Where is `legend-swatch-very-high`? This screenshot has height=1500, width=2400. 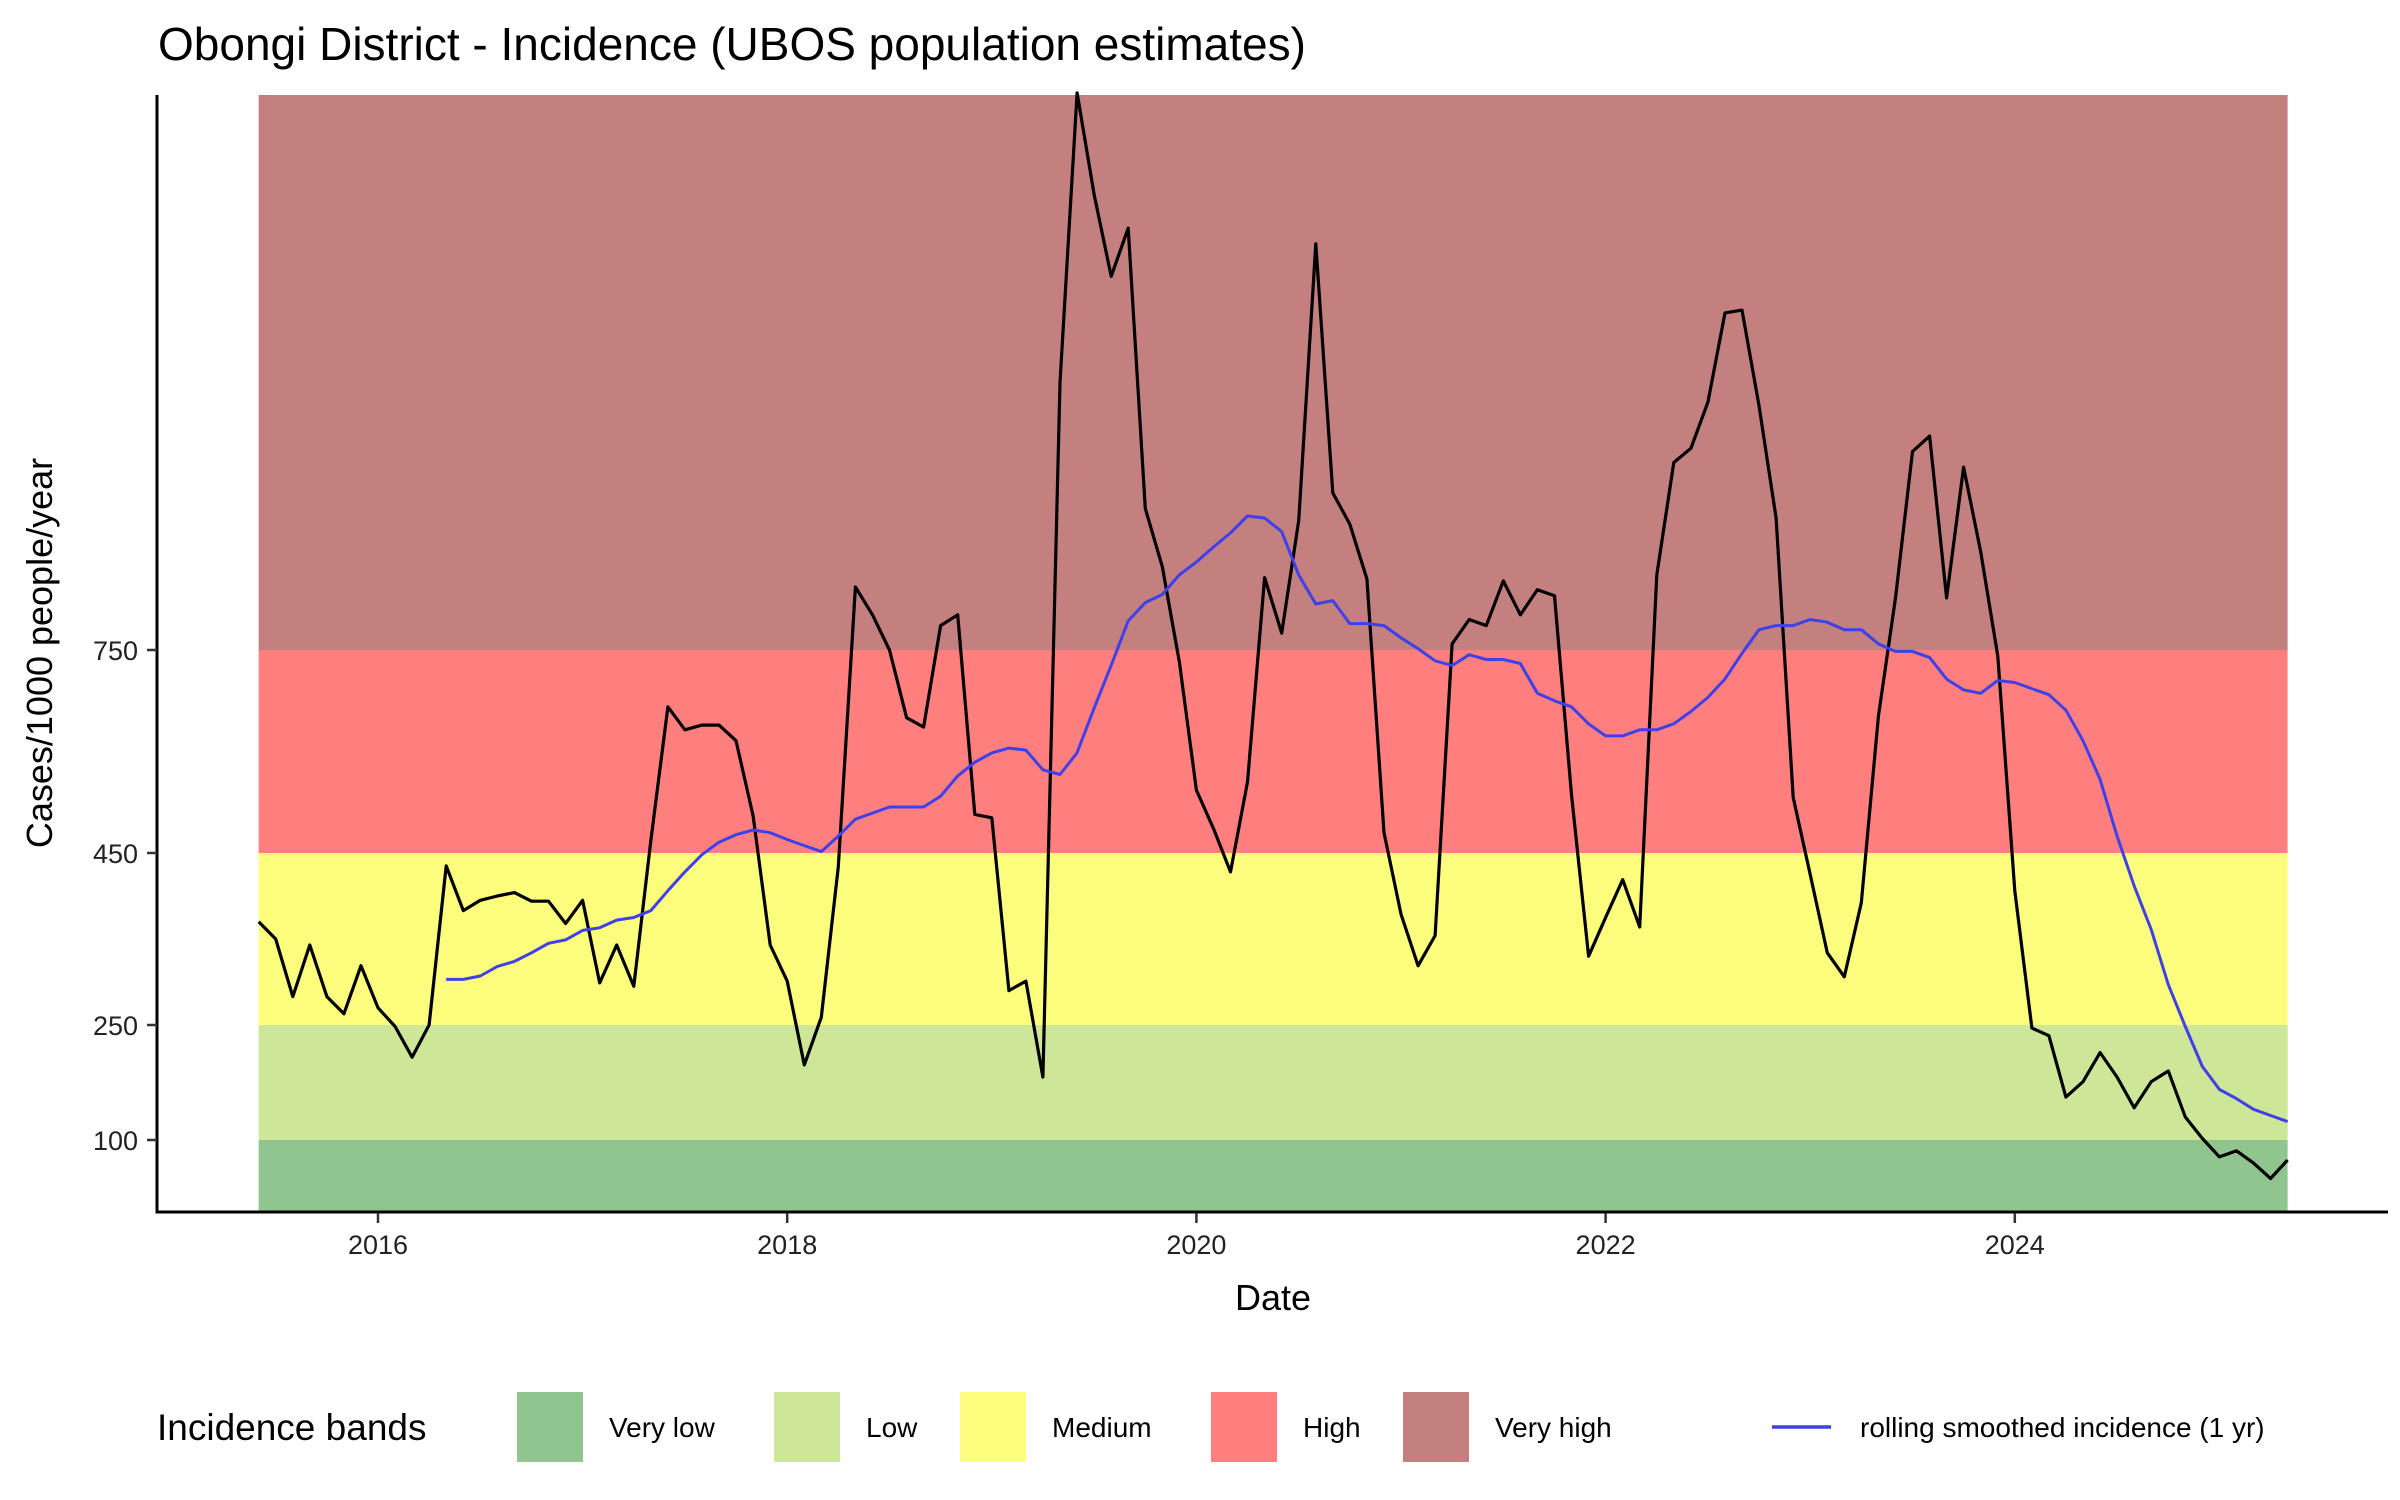
legend-swatch-very-high is located at coordinates (1436, 1427).